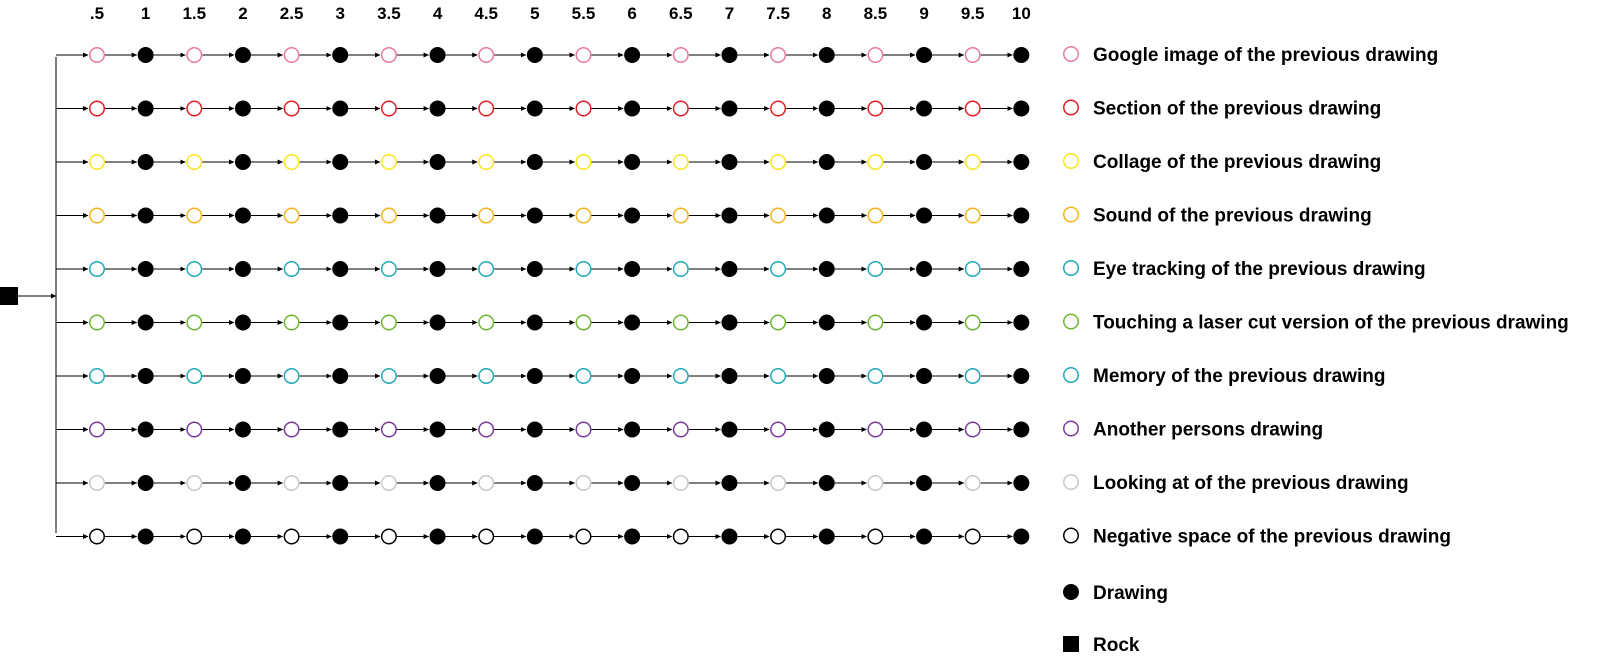  I want to click on legend-label: Section of the previous drawing, so click(1237, 109).